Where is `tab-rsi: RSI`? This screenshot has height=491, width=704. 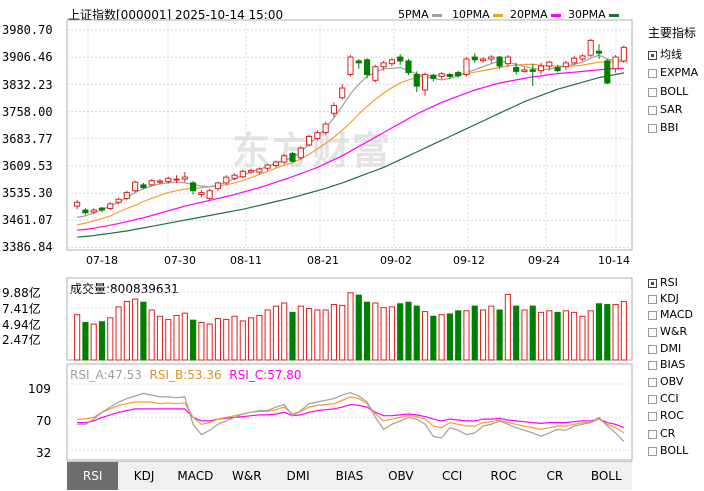 tab-rsi: RSI is located at coordinates (93, 476).